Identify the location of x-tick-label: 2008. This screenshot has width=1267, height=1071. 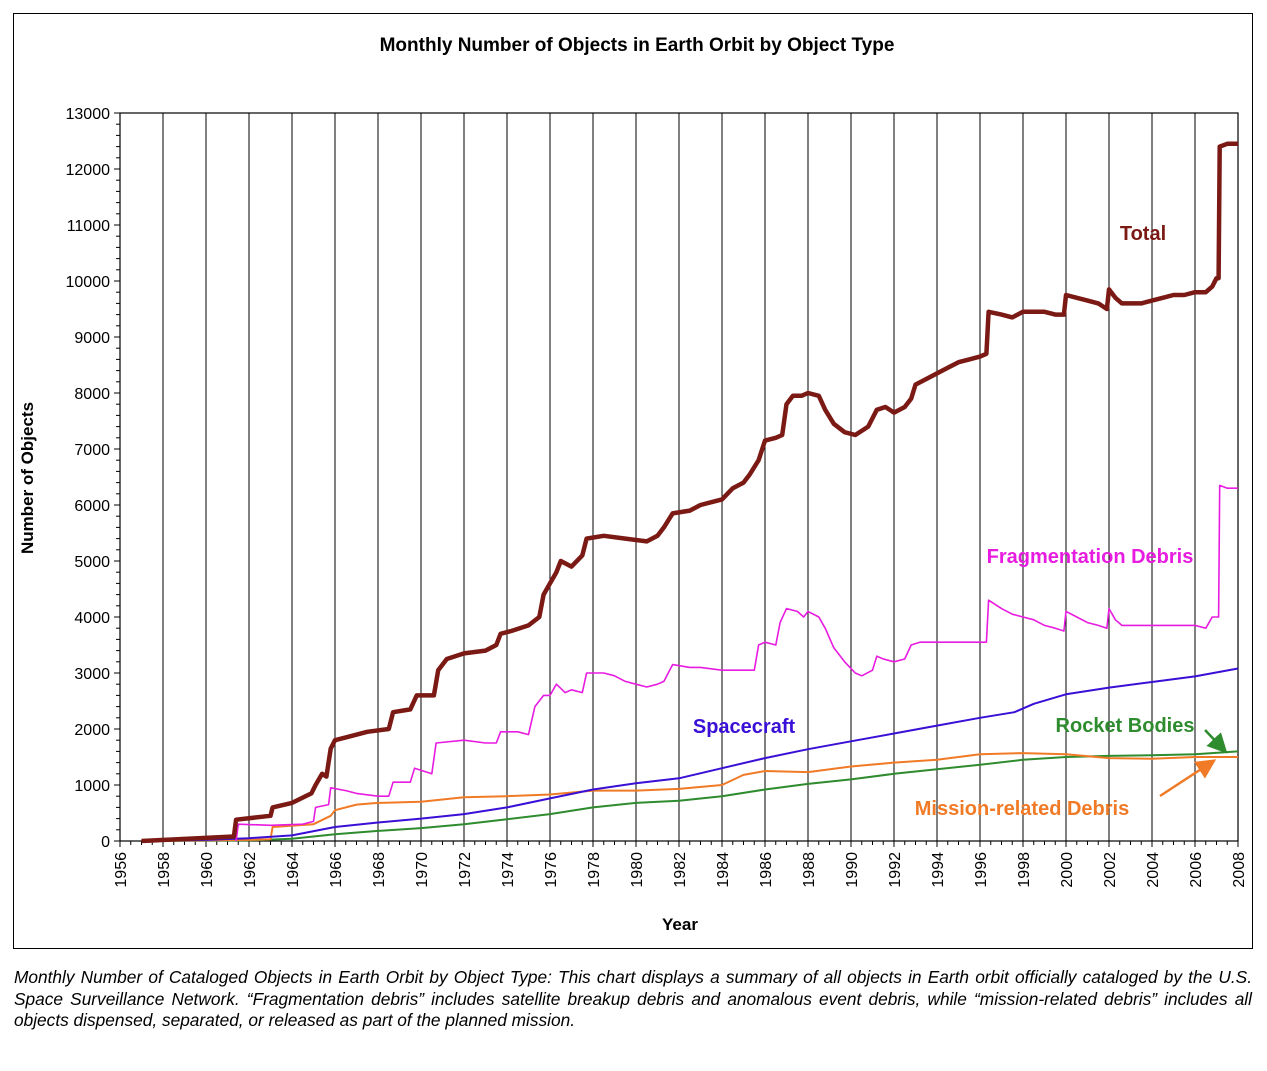
(1239, 870).